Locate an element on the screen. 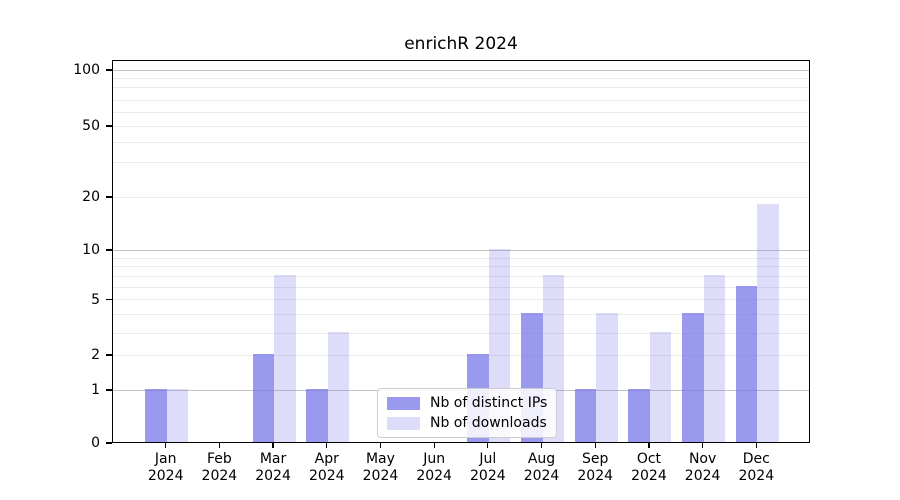 The width and height of the screenshot is (900, 500). bar-downloads-apr is located at coordinates (338, 387).